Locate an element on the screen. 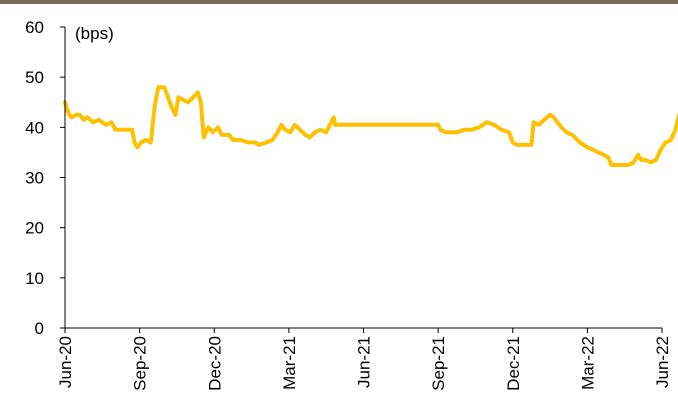 Image resolution: width=678 pixels, height=415 pixels. top-border is located at coordinates (339, 2).